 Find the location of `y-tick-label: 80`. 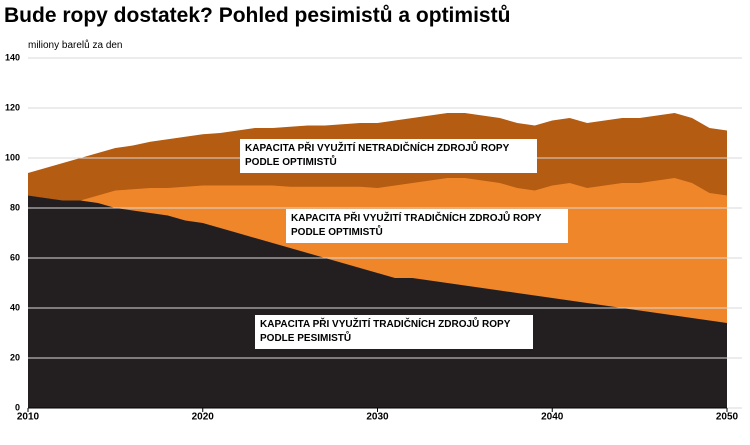

y-tick-label: 80 is located at coordinates (15, 207).